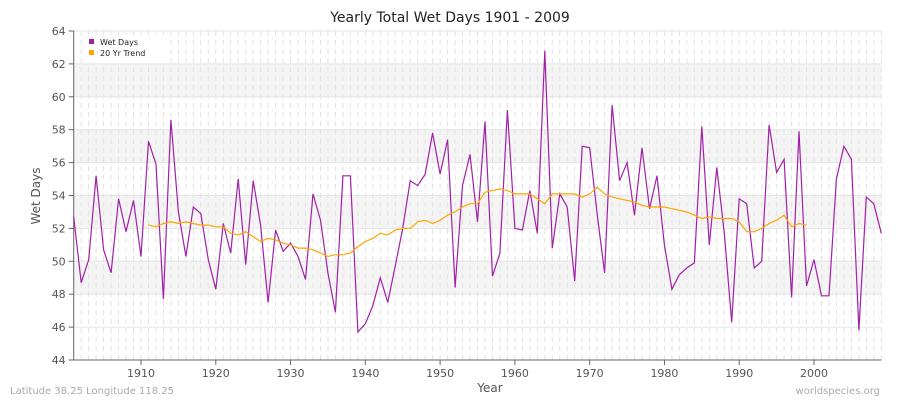 The image size is (900, 400). I want to click on y-axis-label: Wet Days, so click(36, 195).